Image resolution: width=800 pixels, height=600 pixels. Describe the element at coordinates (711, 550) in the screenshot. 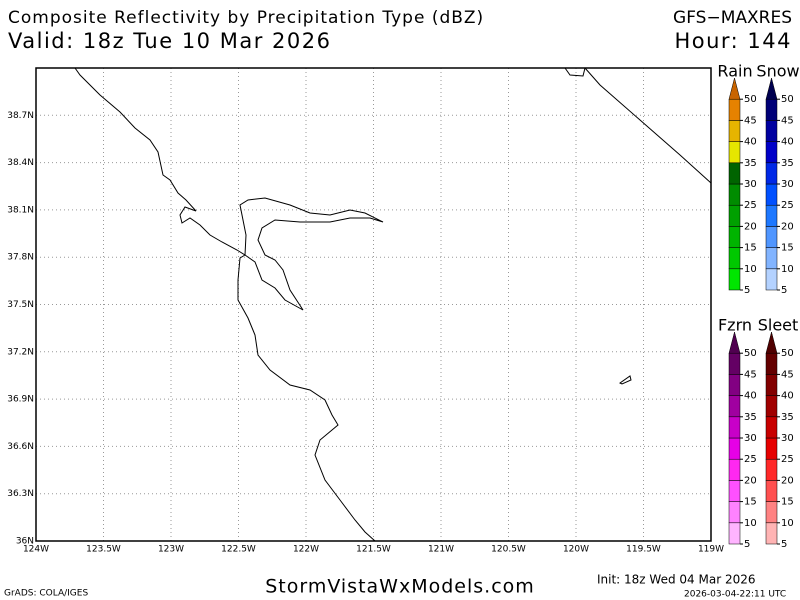

I see `lon-label: 119W` at that location.